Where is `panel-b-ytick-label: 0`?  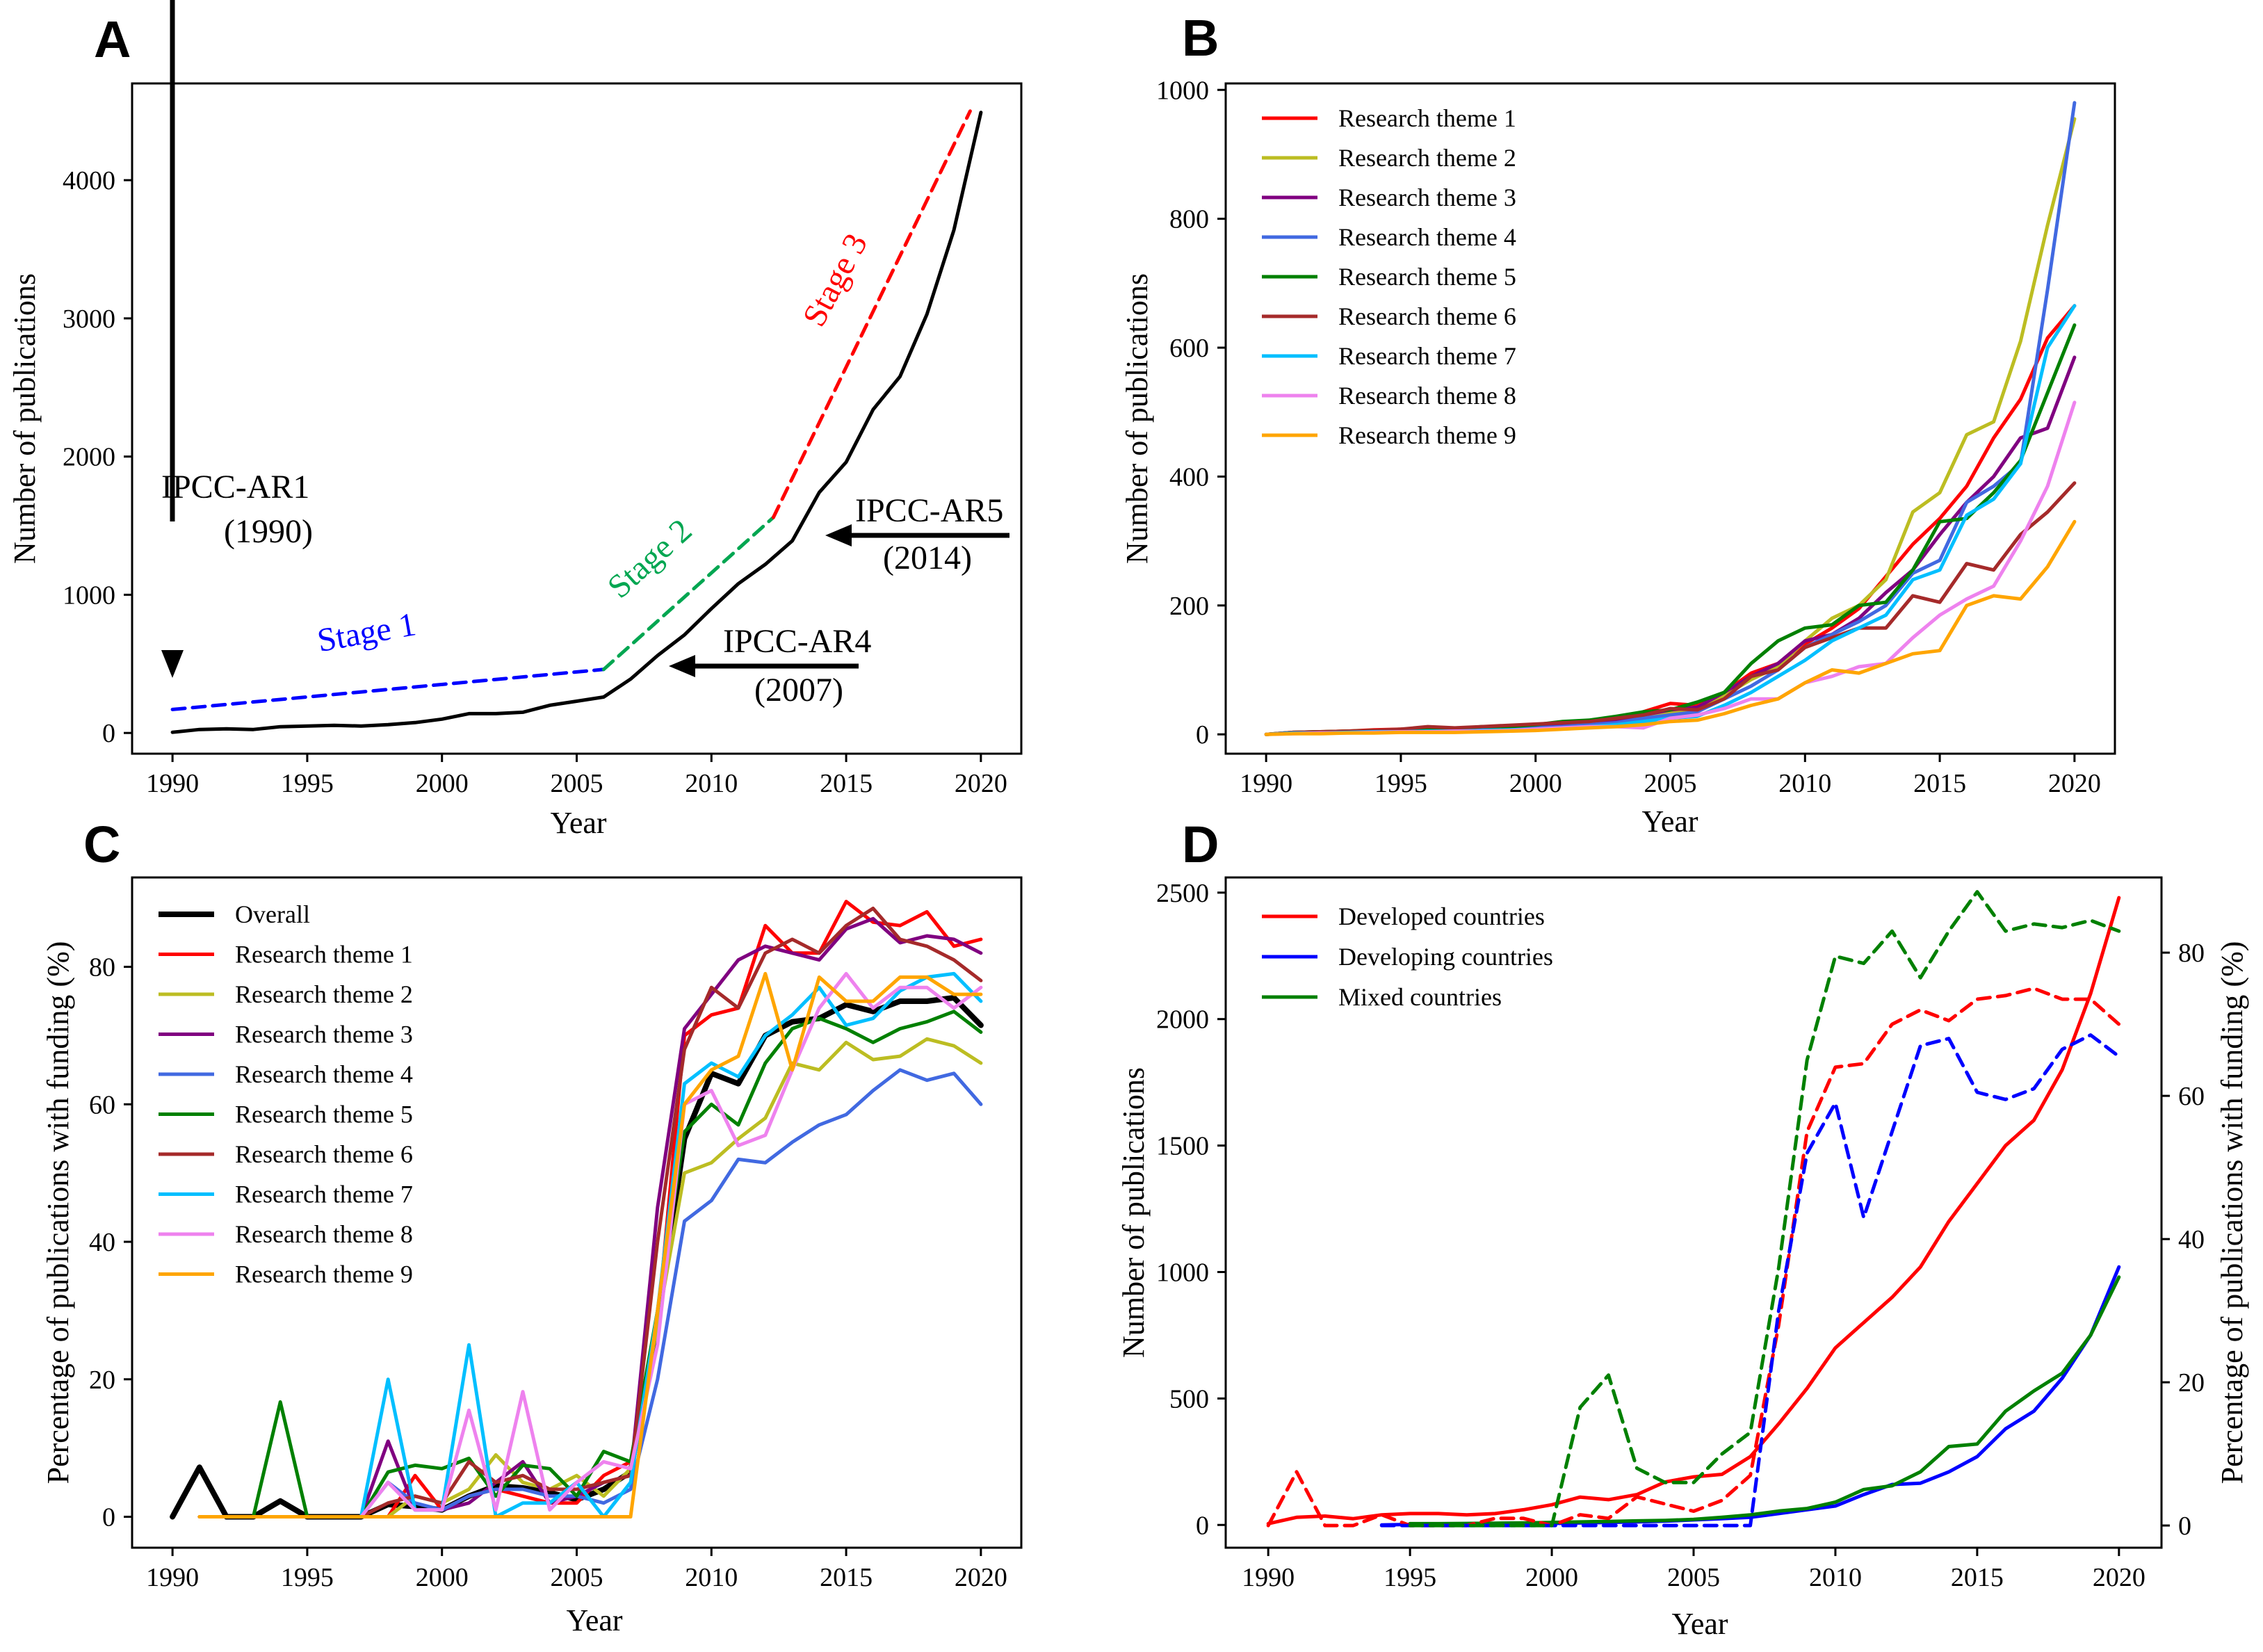
panel-b-ytick-label: 0 is located at coordinates (1202, 735).